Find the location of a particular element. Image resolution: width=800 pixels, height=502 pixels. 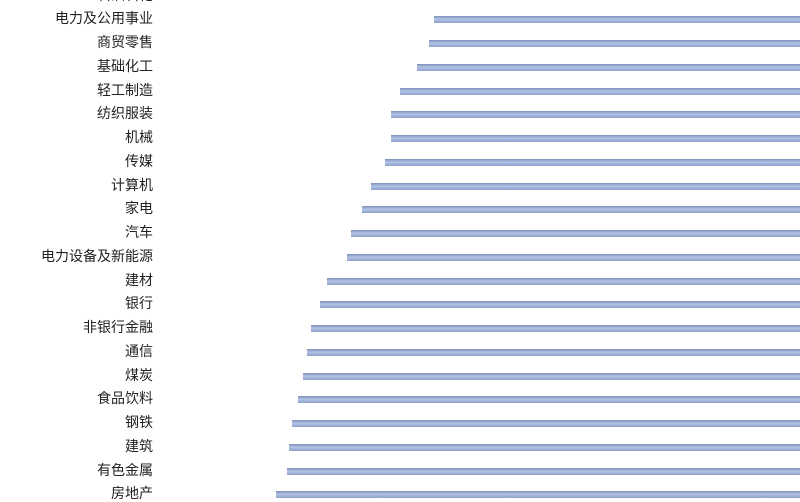

category-label: 汽车 is located at coordinates (139, 233).